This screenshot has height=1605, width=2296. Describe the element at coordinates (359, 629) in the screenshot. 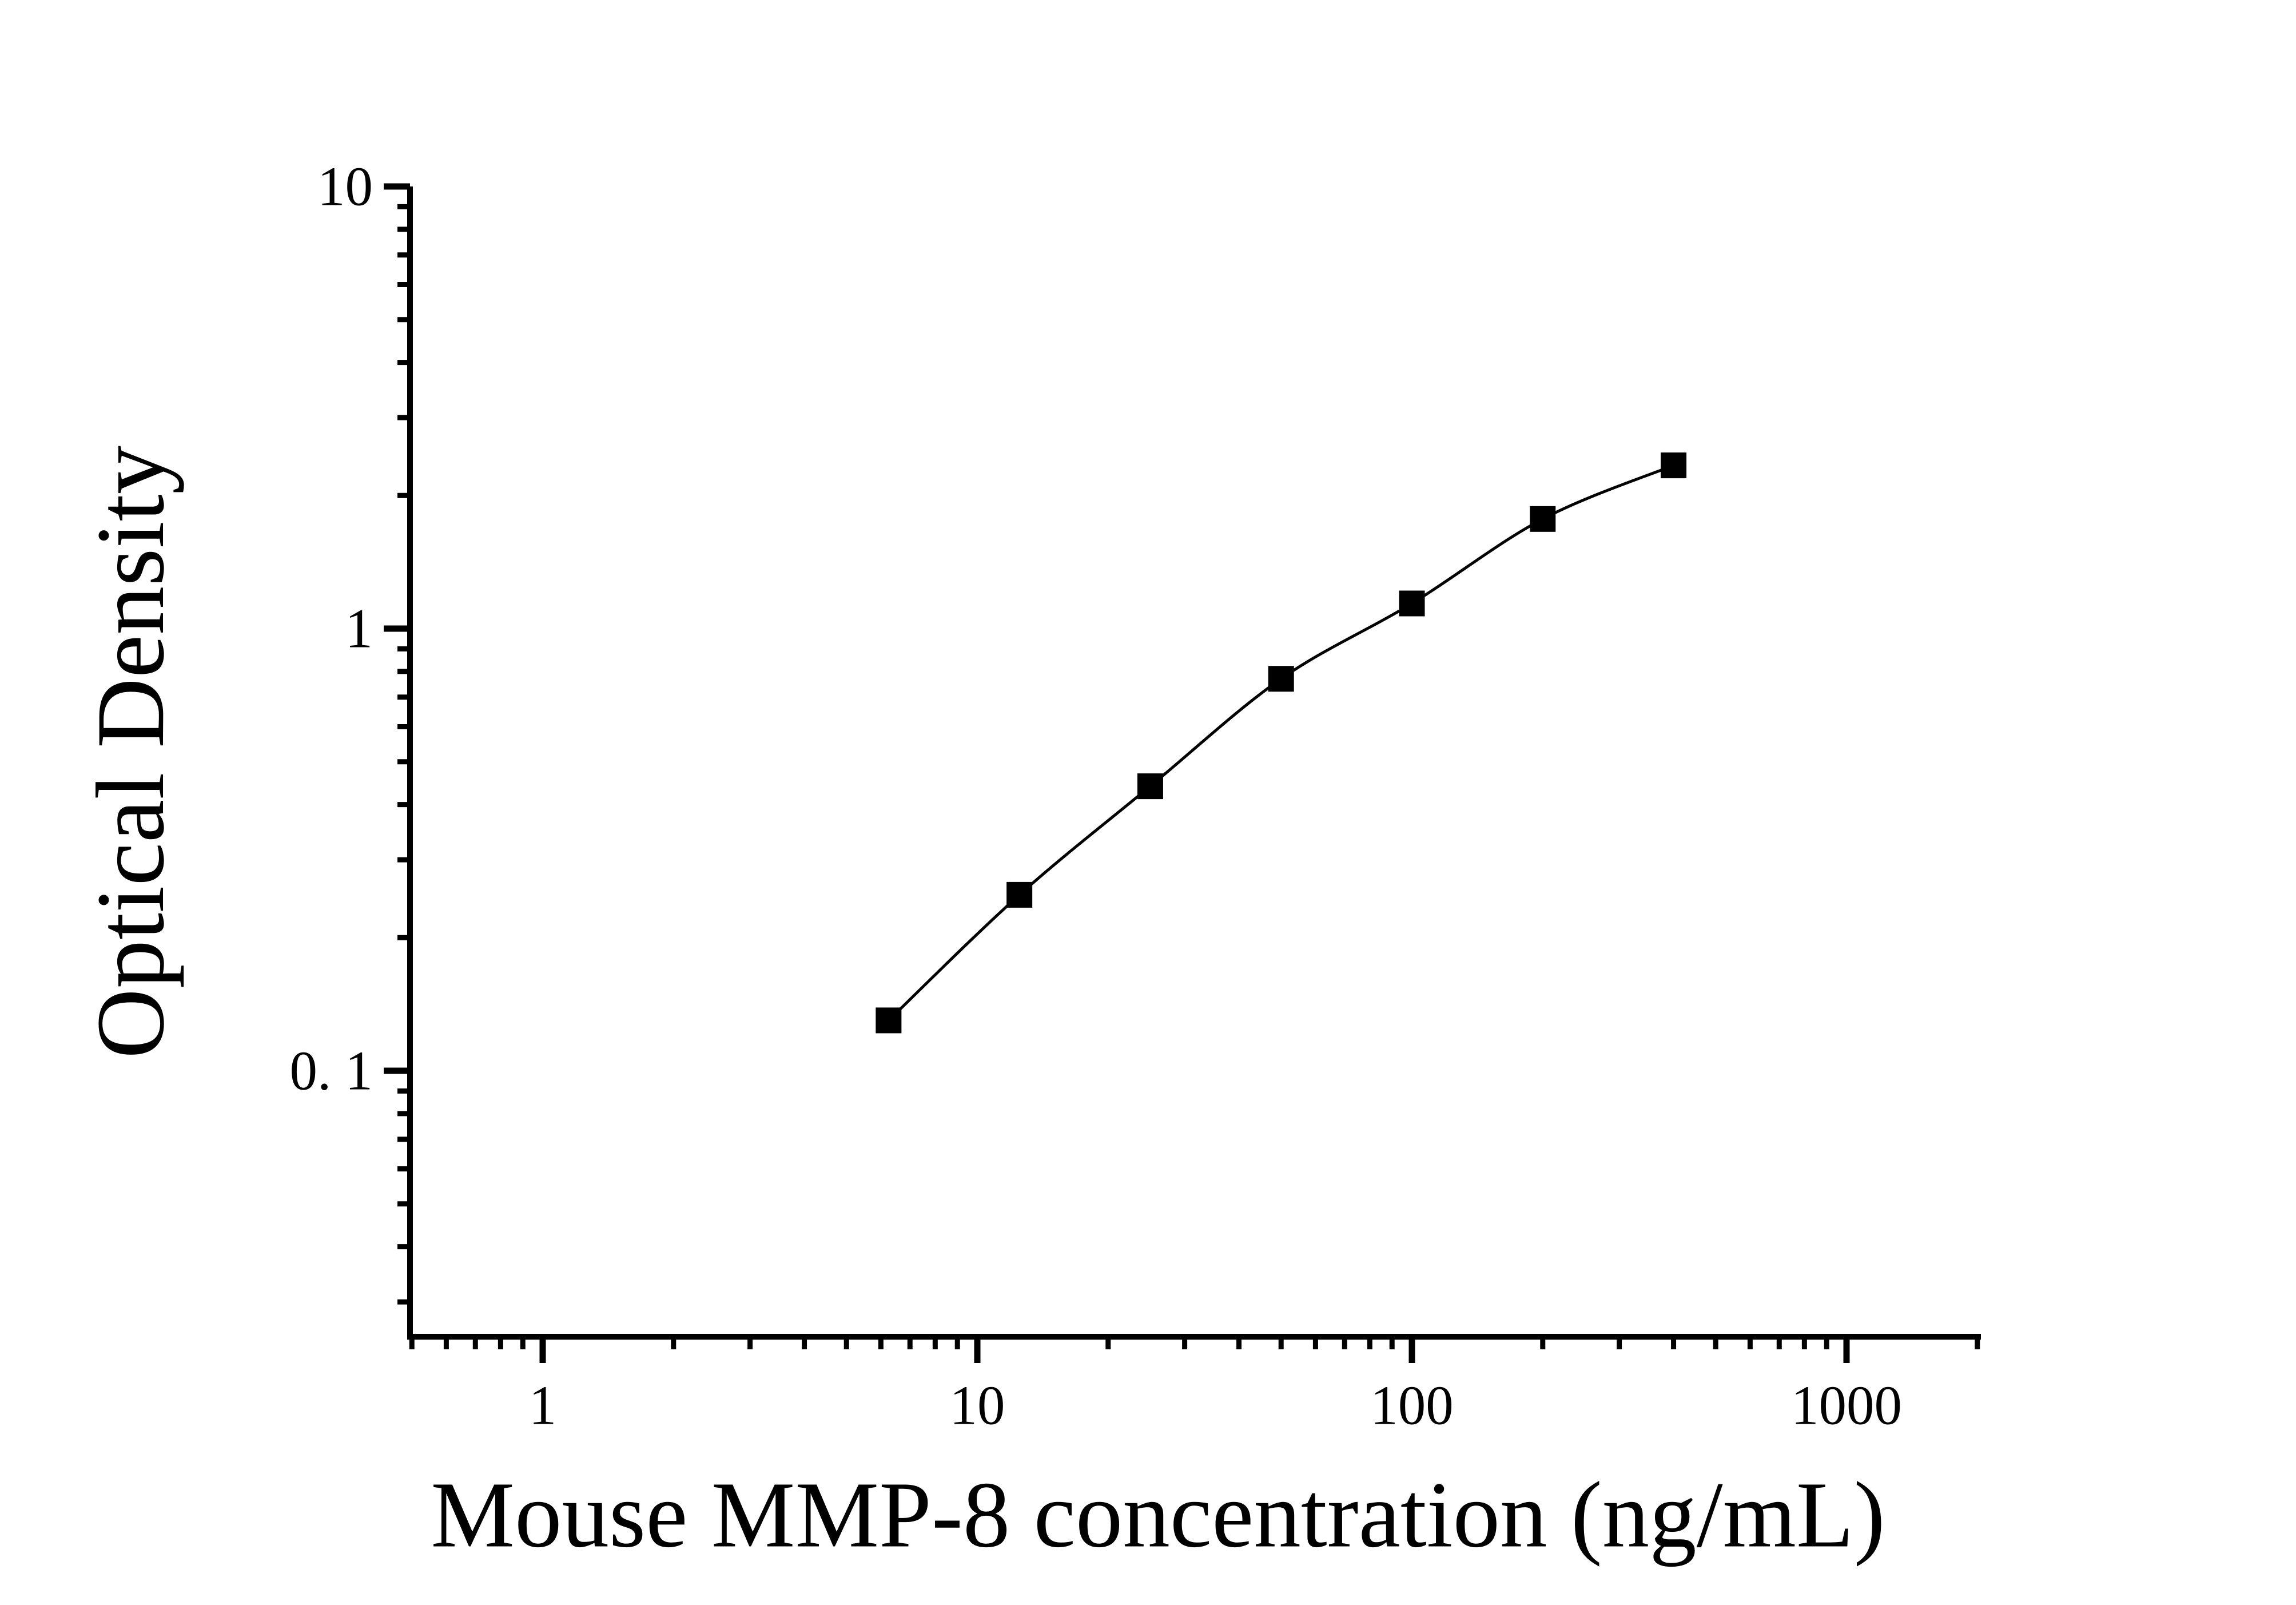

I see `y-tick-label: 1` at that location.